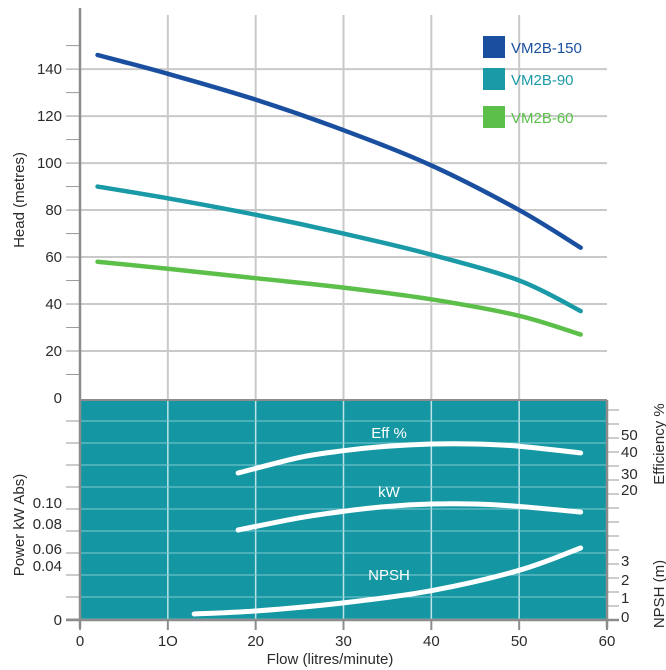 This screenshot has height=670, width=666. Describe the element at coordinates (629, 490) in the screenshot. I see `efficiency-tick-label: 20` at that location.